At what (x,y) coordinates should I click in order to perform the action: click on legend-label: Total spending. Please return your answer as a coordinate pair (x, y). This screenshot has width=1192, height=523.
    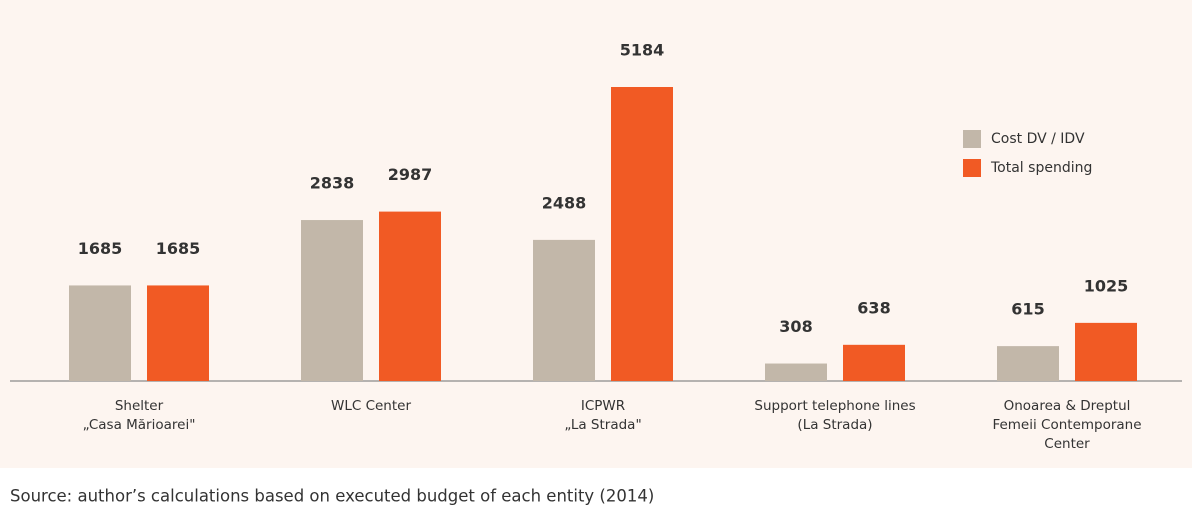
    Looking at the image, I should click on (1041, 168).